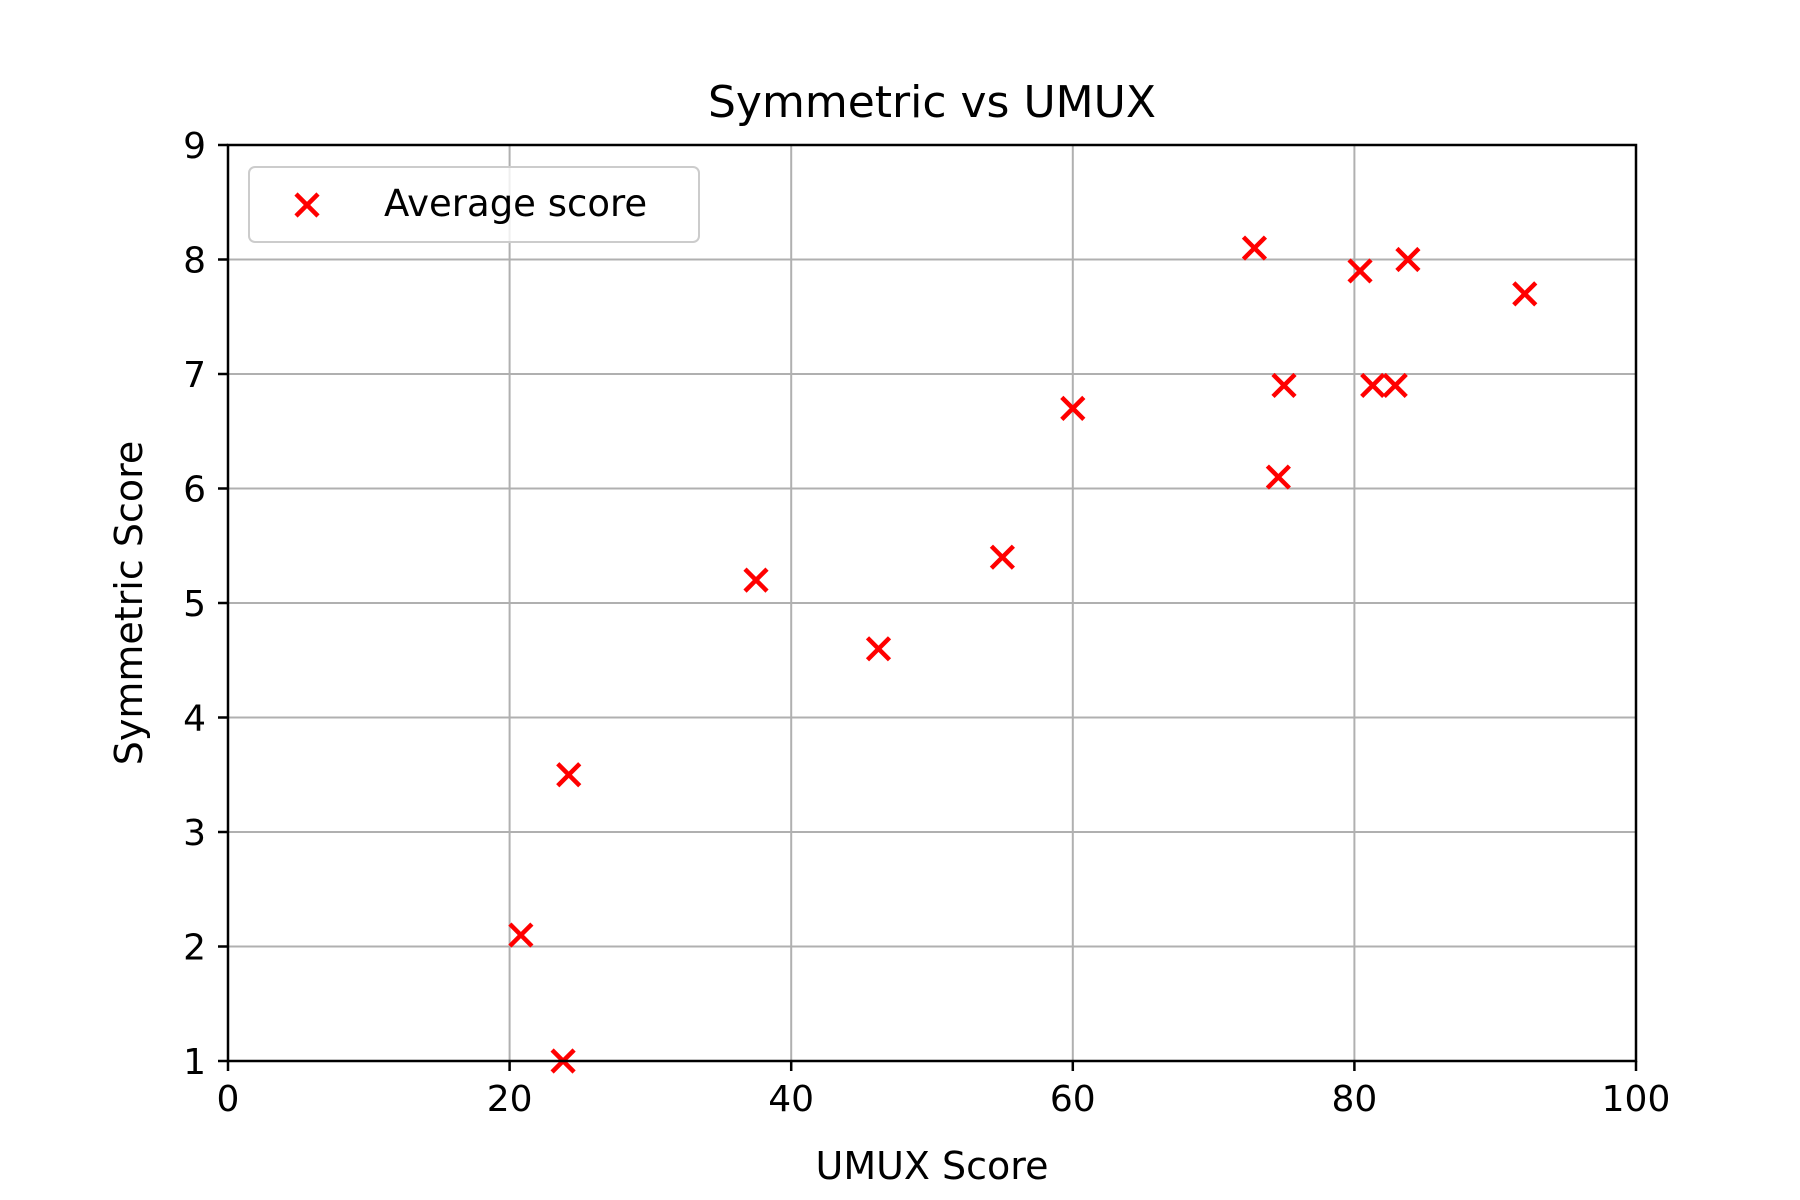 The width and height of the screenshot is (1800, 1200). Describe the element at coordinates (194, 1062) in the screenshot. I see `y-tick-label: 1` at that location.